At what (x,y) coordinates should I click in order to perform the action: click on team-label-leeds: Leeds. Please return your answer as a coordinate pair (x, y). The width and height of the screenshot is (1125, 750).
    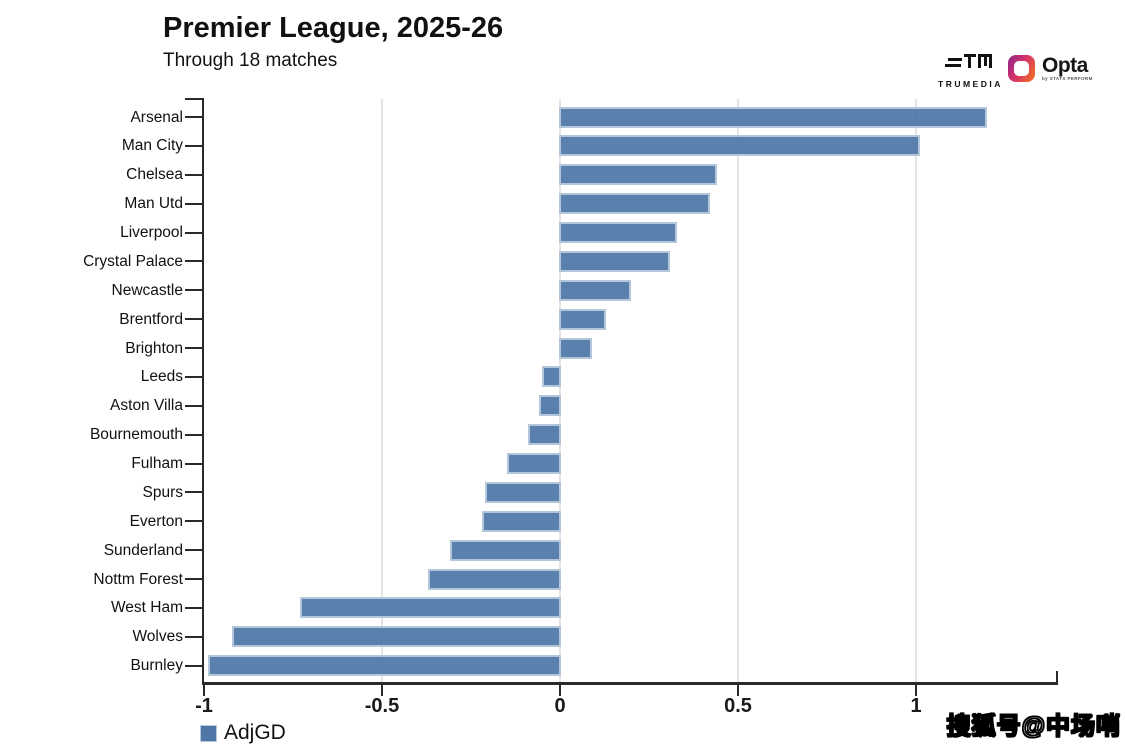
    Looking at the image, I should click on (161, 377).